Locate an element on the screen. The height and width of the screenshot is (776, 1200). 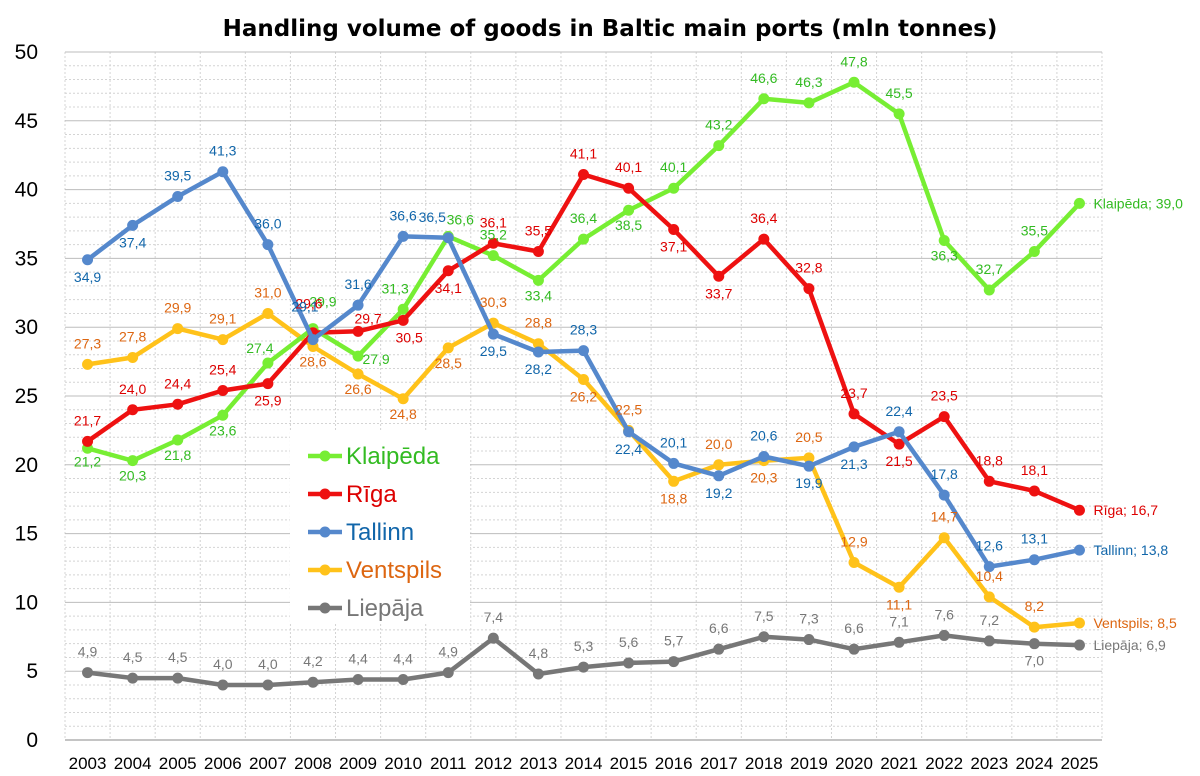
data-label: 22,4 is located at coordinates (628, 449).